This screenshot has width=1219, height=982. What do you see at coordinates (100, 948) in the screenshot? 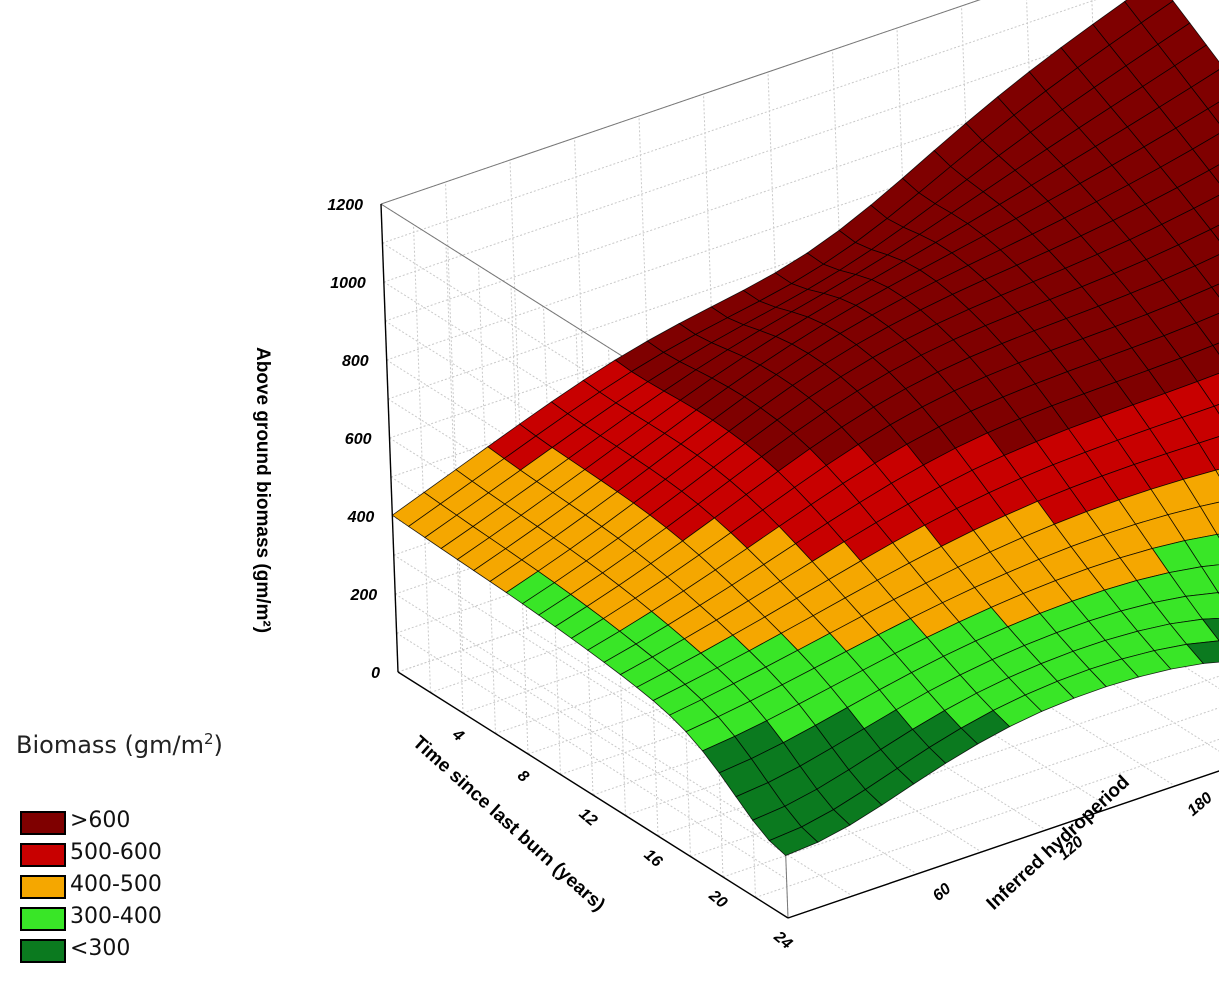
I see `legend-label: <300` at bounding box center [100, 948].